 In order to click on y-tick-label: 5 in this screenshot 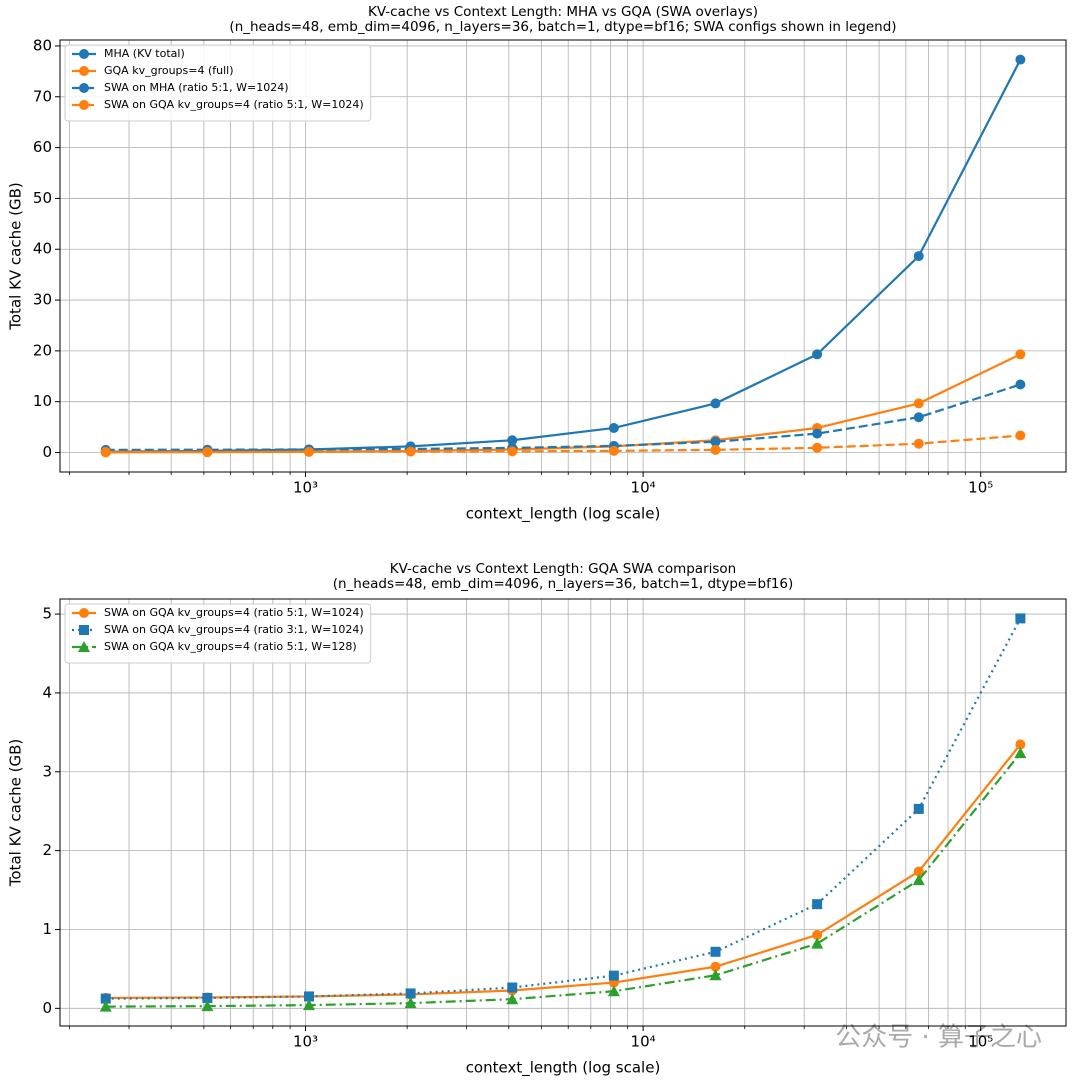, I will do `click(47, 614)`.